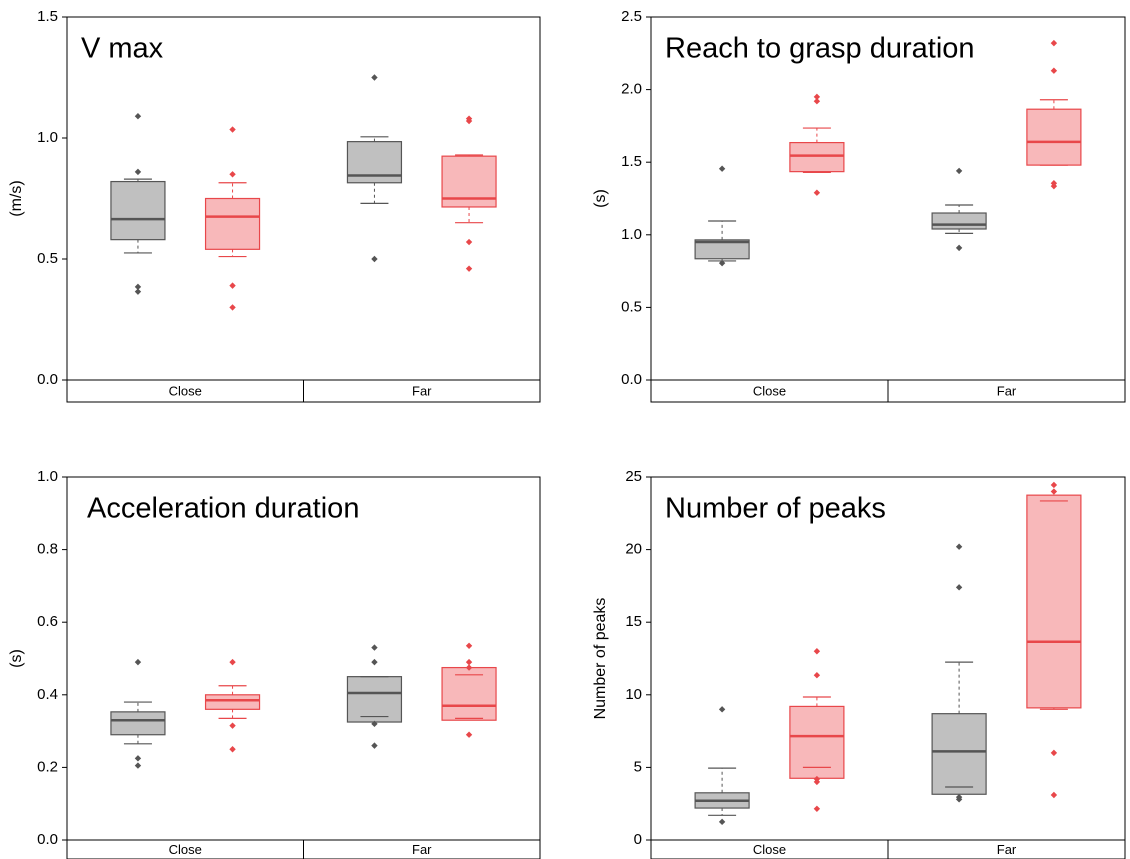  What do you see at coordinates (631, 89) in the screenshot?
I see `y-tick-label: 2.0` at bounding box center [631, 89].